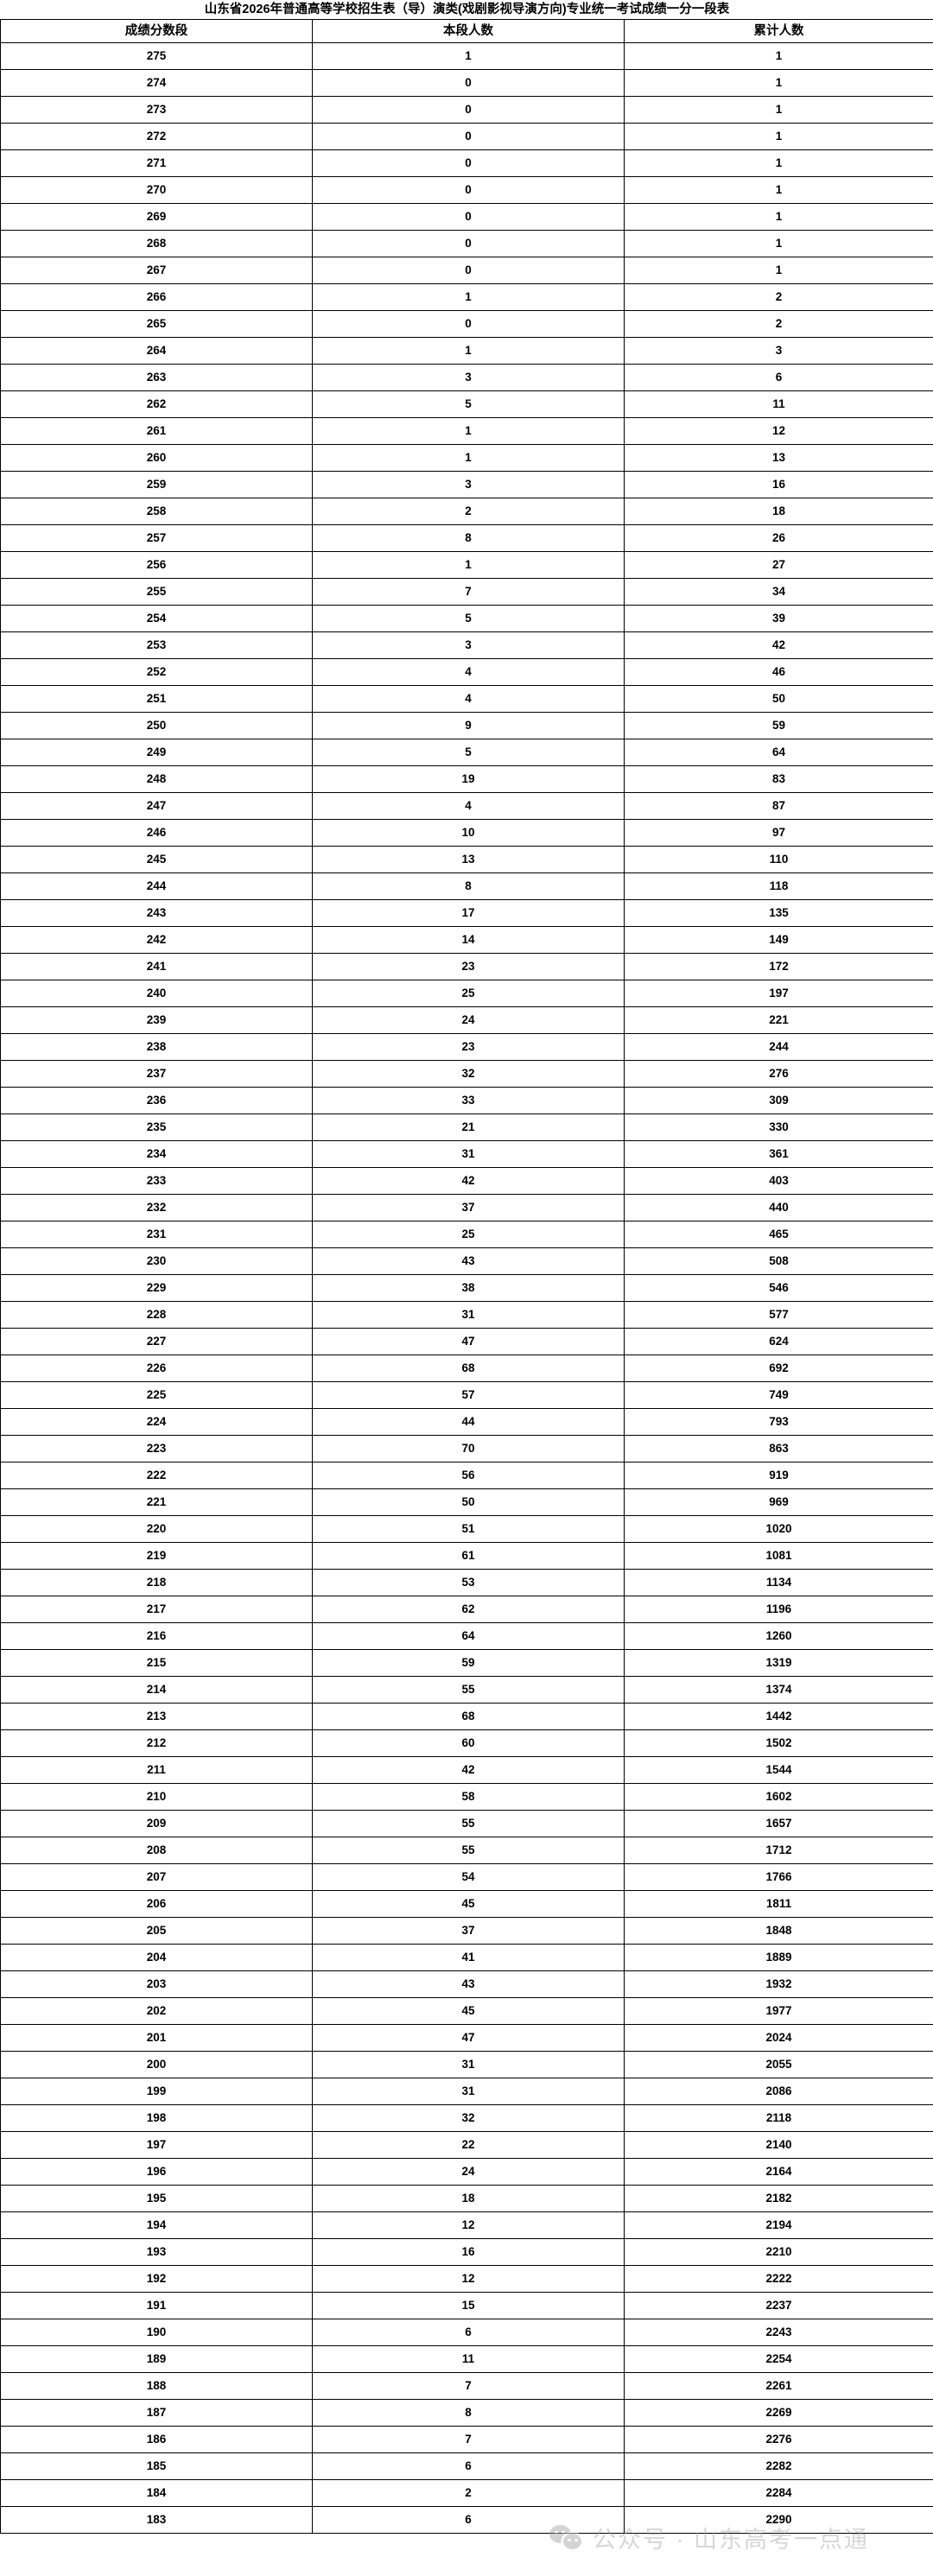  I want to click on table-row: 258 2 18, so click(466, 511).